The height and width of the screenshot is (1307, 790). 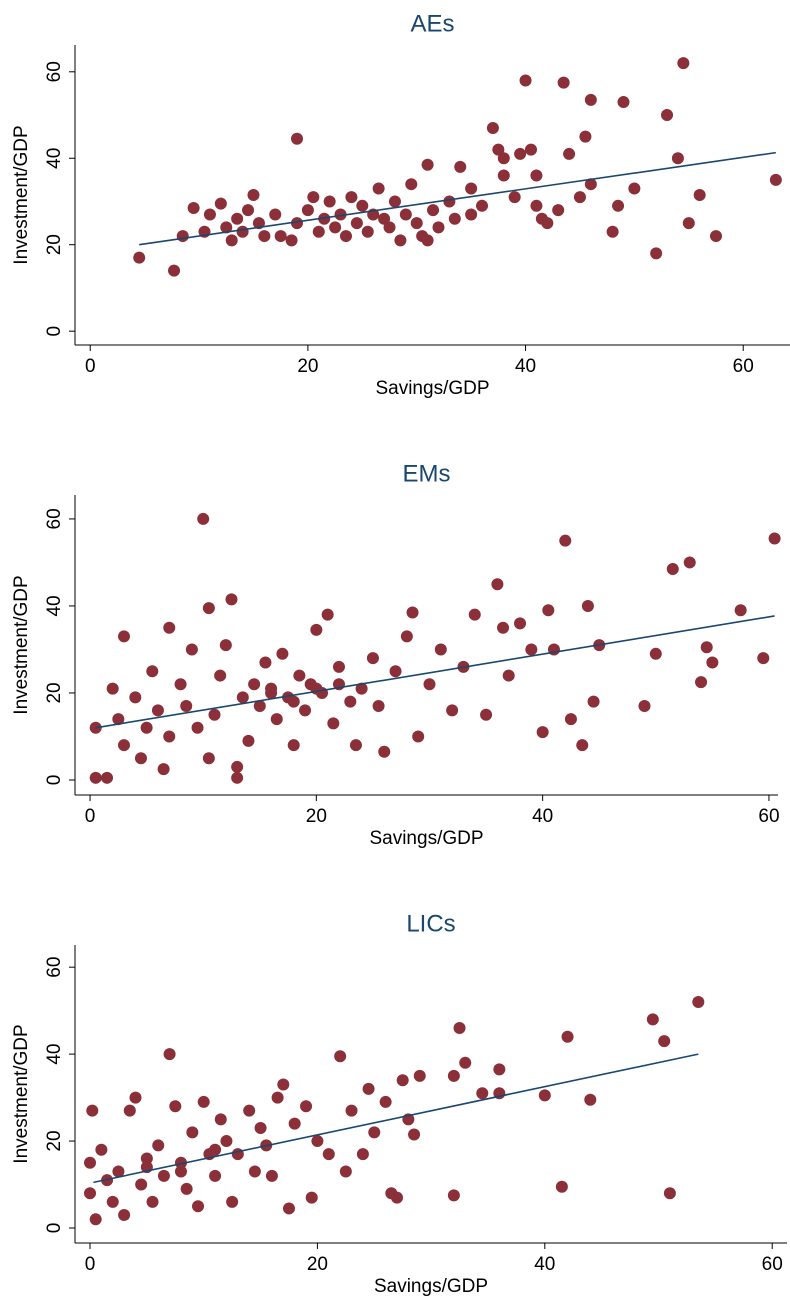 I want to click on x-tick-label: 0, so click(x=90, y=366).